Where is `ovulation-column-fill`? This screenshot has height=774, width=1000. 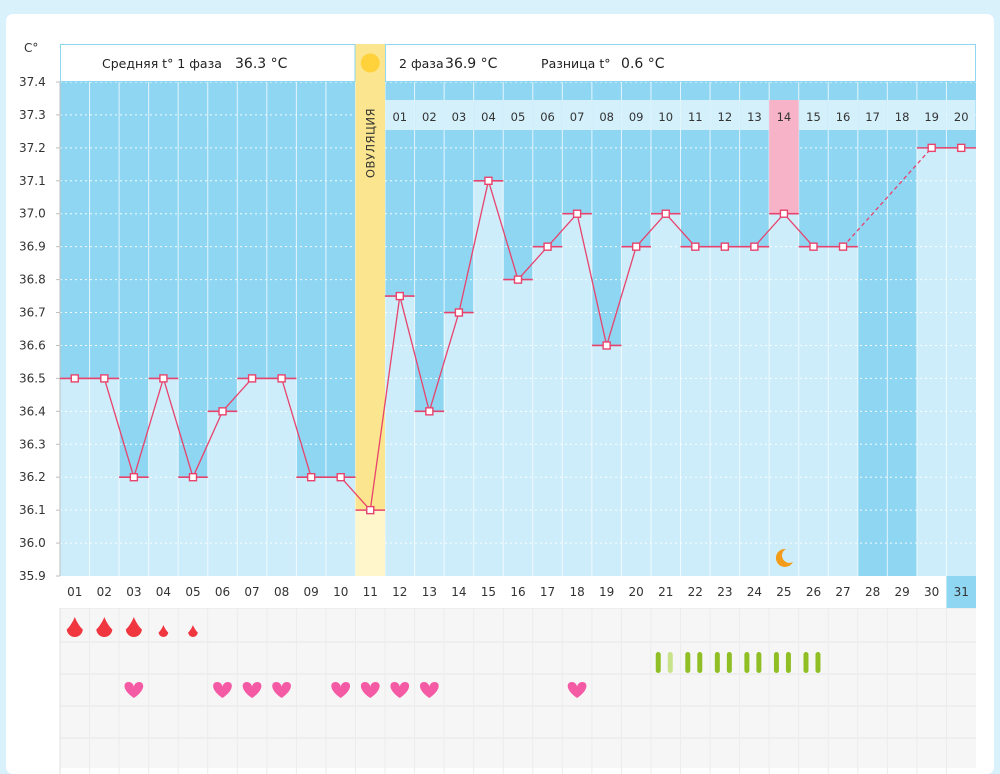 ovulation-column-fill is located at coordinates (370, 543).